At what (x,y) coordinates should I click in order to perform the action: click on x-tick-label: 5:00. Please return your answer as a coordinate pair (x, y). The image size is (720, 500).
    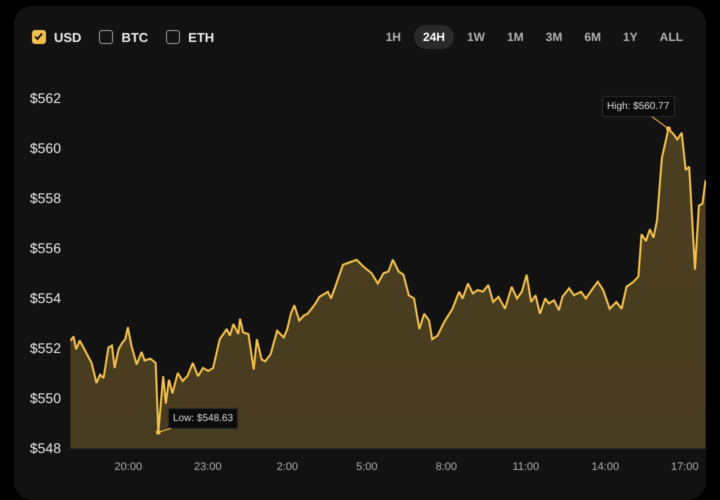
    Looking at the image, I should click on (367, 467).